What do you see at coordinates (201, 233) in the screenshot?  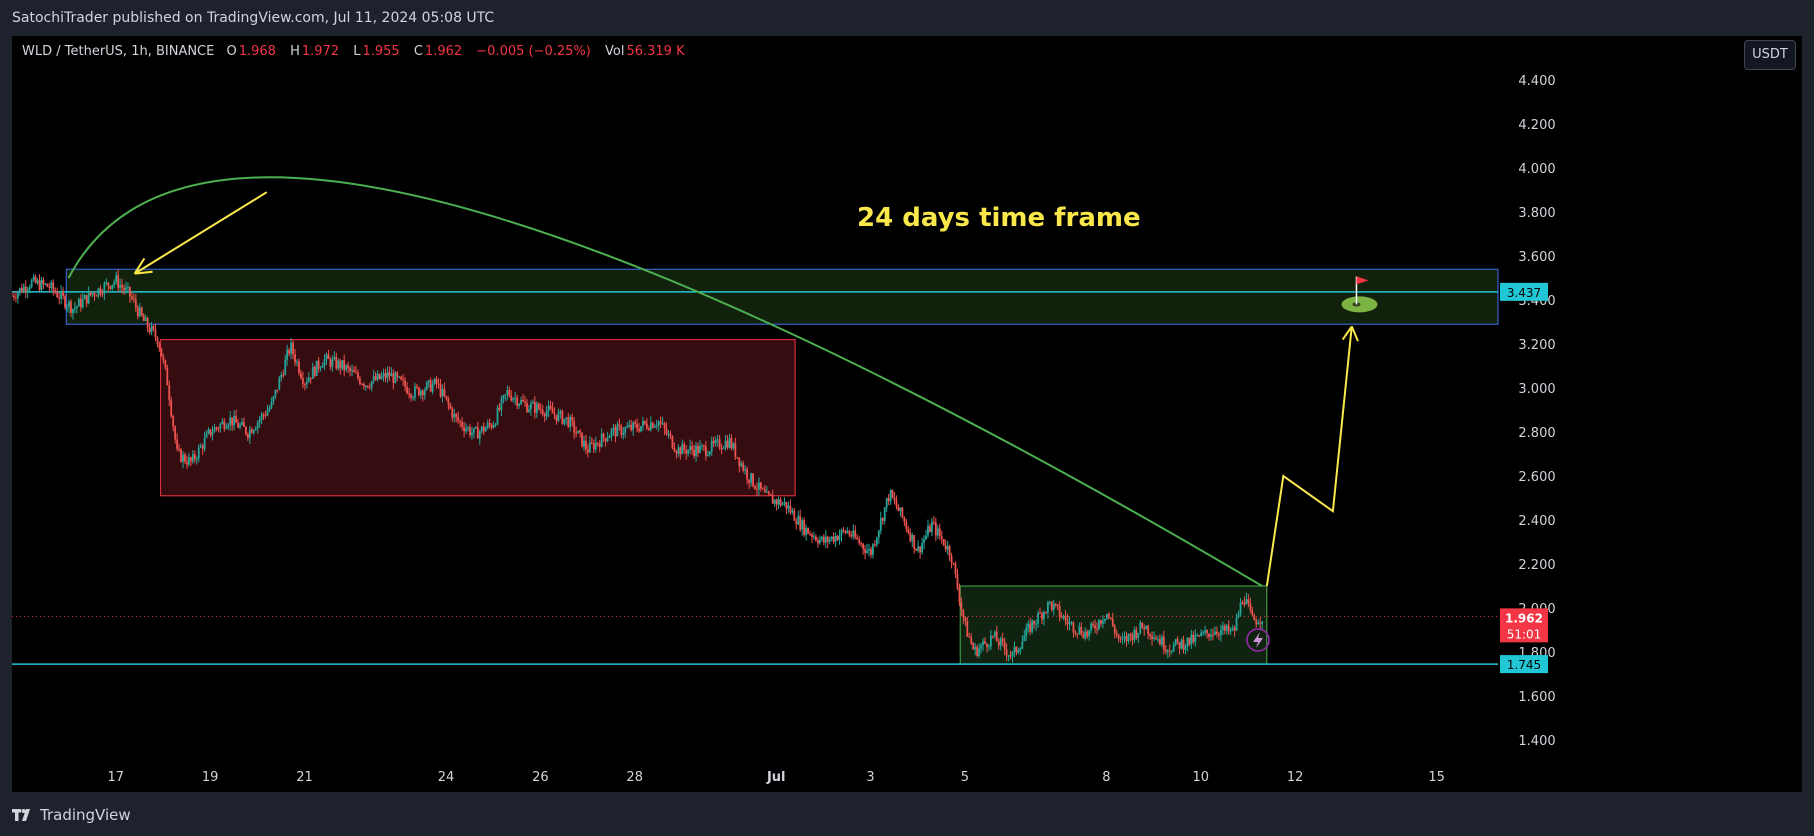 I see `pointer-arrow` at bounding box center [201, 233].